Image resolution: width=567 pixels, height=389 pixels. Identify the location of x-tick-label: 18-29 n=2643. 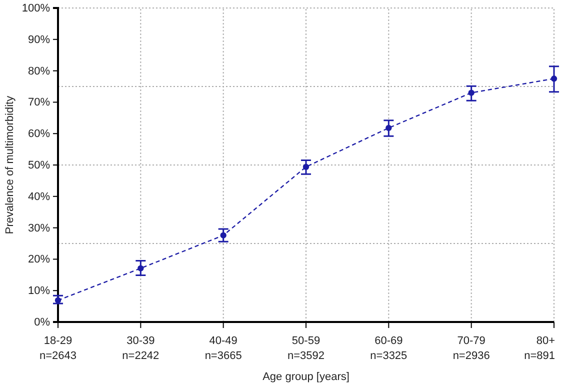
(58, 348).